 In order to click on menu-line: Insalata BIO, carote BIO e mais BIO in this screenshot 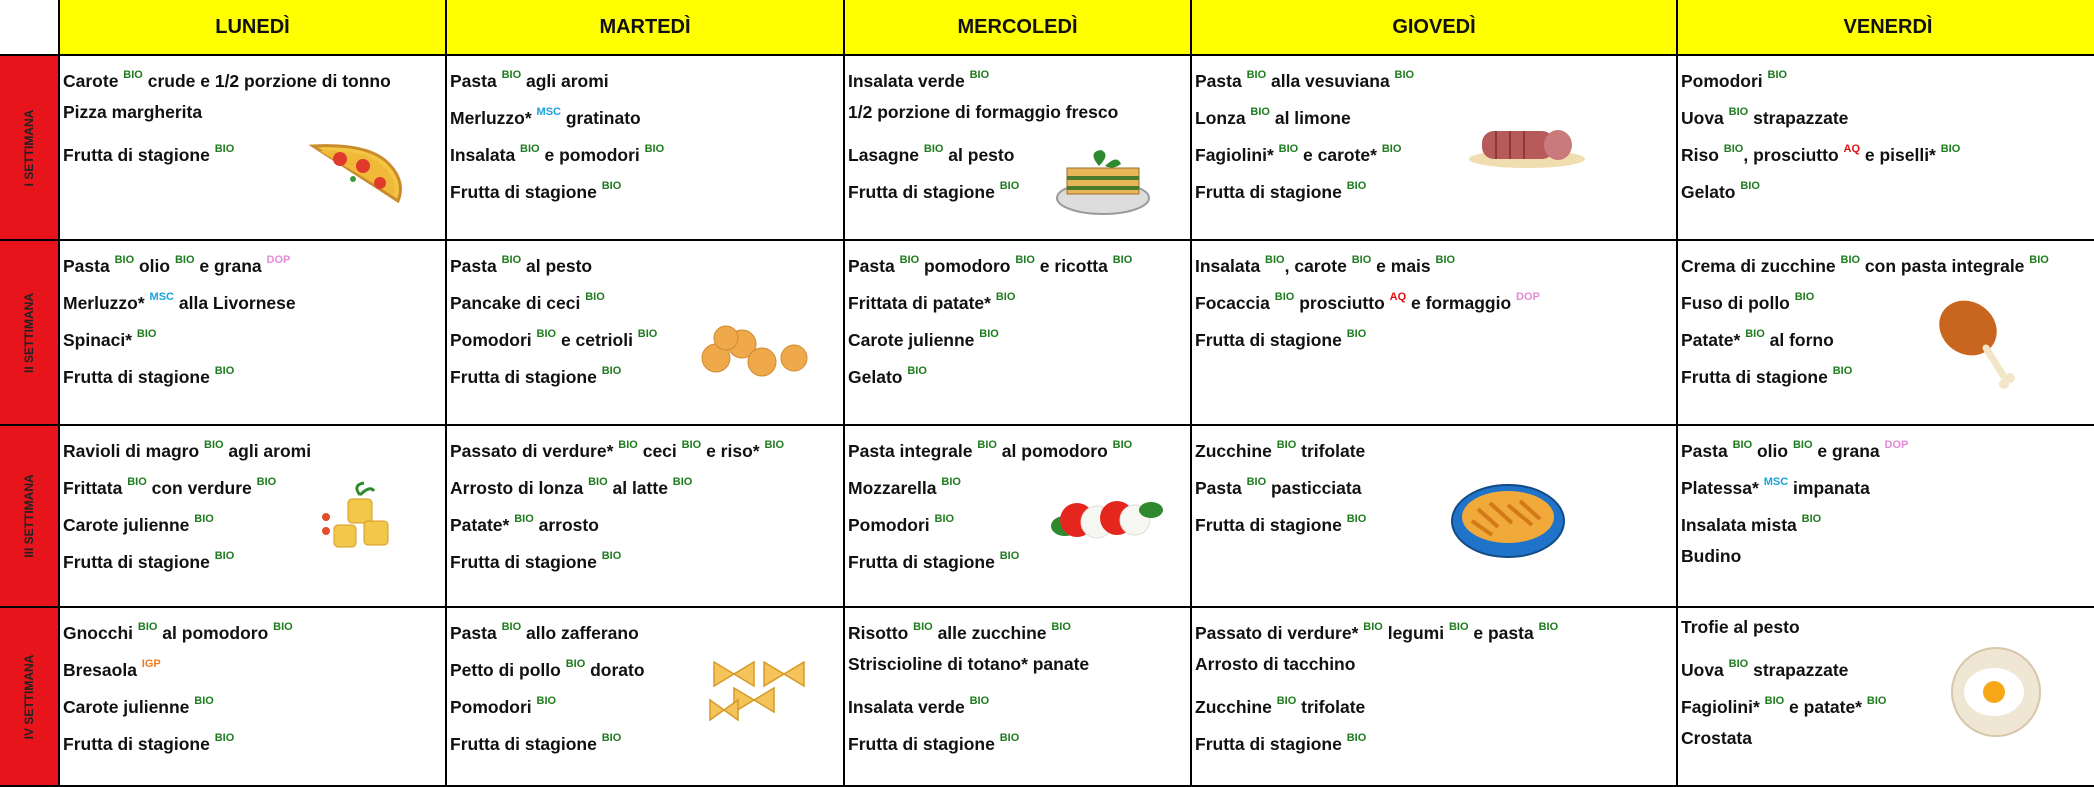, I will do `click(1435, 263)`.